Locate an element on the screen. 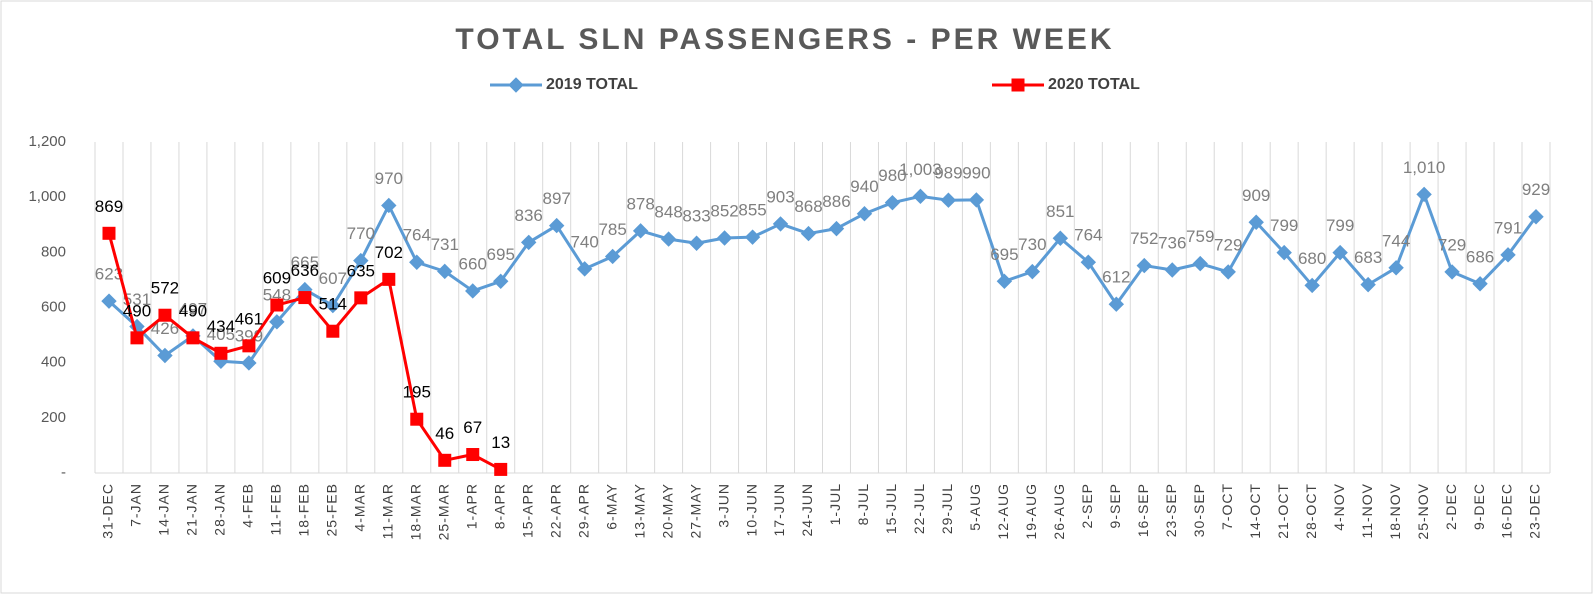 The height and width of the screenshot is (594, 1593). data-label: 990 is located at coordinates (976, 172).